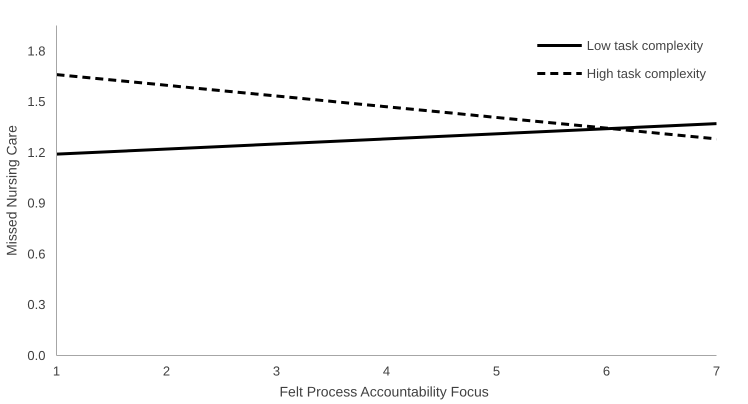 The height and width of the screenshot is (404, 748). I want to click on x-tick-label: 2, so click(166, 371).